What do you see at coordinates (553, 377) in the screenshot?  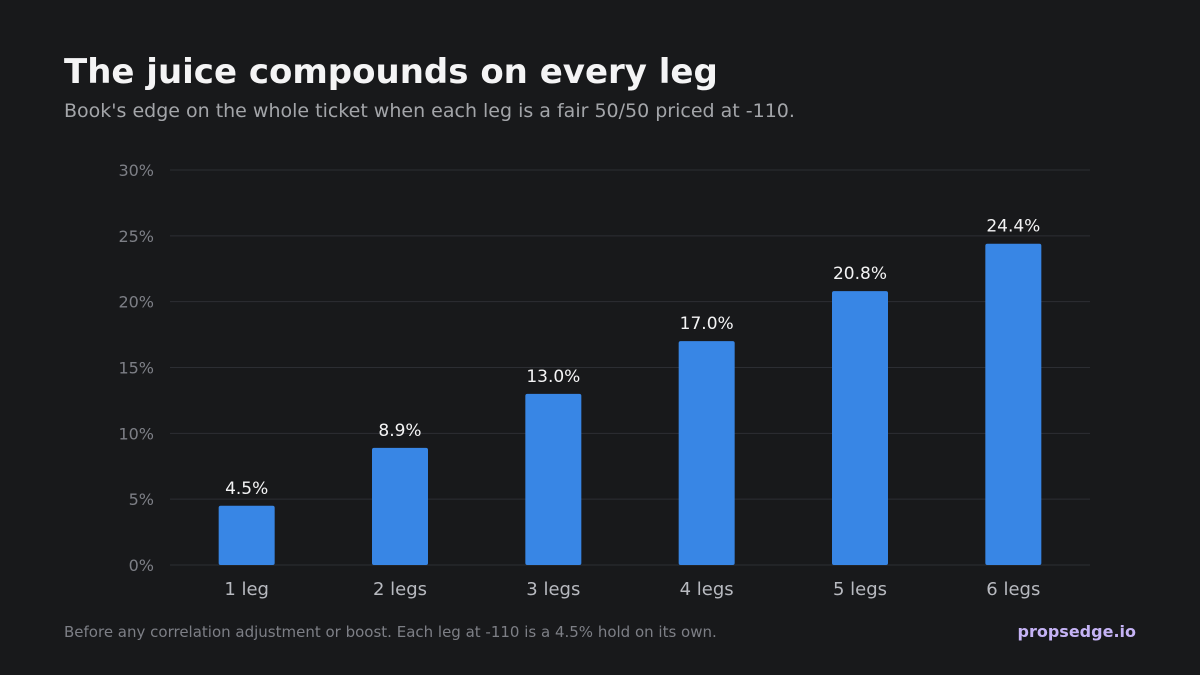 I see `data-label: 13.0%` at bounding box center [553, 377].